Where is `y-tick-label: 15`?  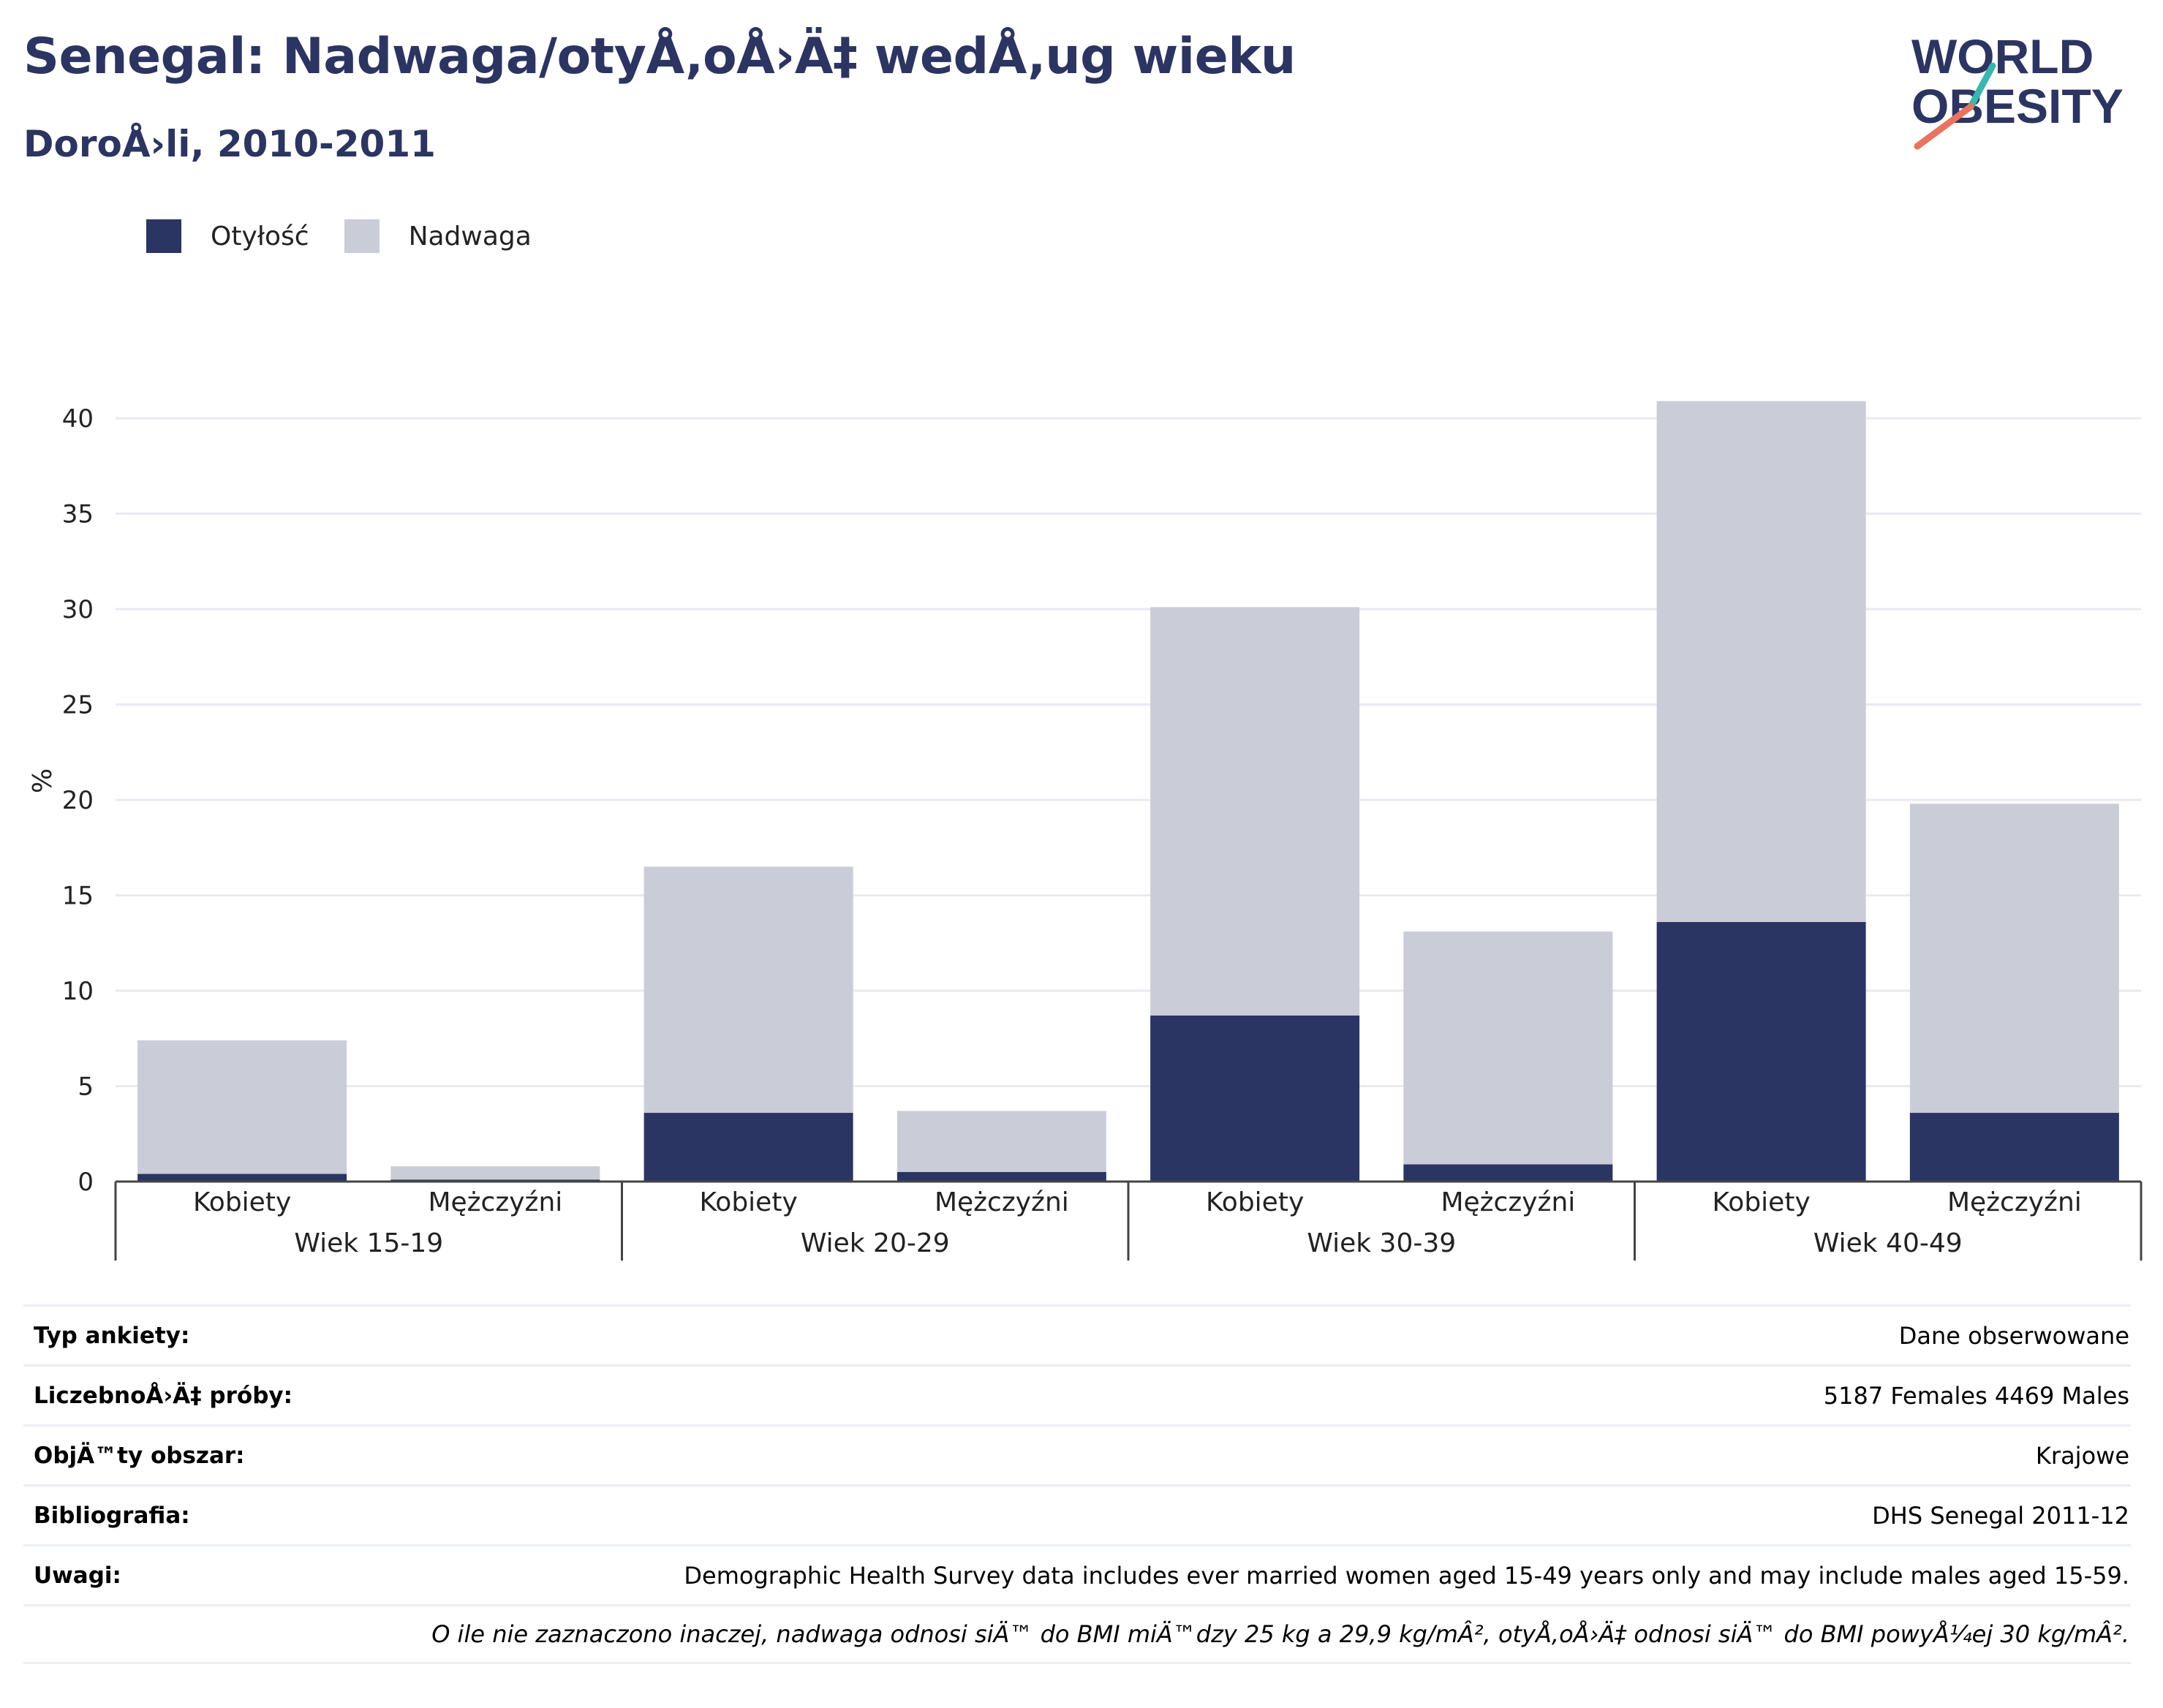 y-tick-label: 15 is located at coordinates (78, 896).